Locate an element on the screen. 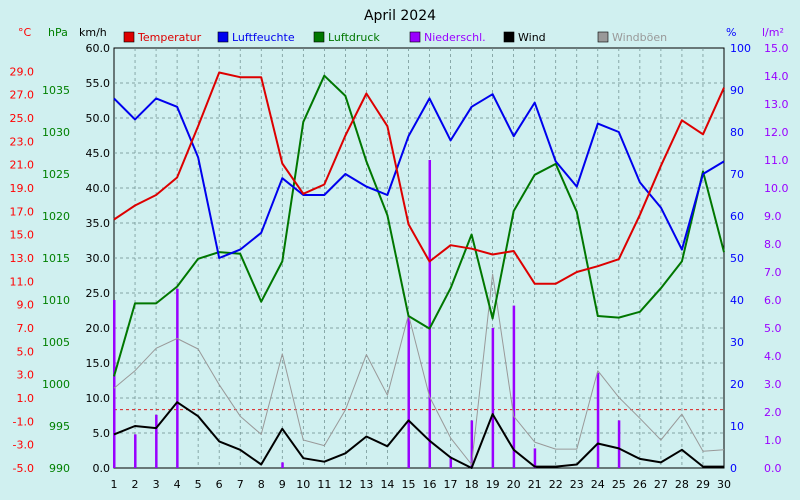 The width and height of the screenshot is (800, 500). x-tick-label: 25 is located at coordinates (619, 484).